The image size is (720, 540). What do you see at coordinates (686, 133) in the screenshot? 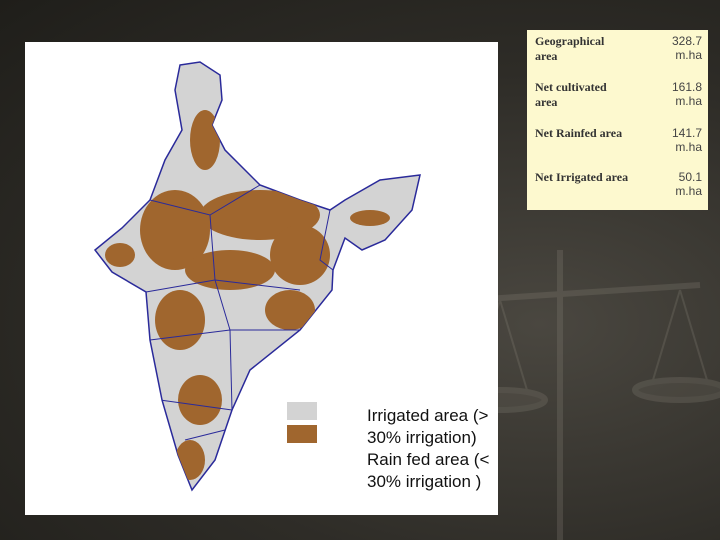
I see `row-value: 141.7` at bounding box center [686, 133].